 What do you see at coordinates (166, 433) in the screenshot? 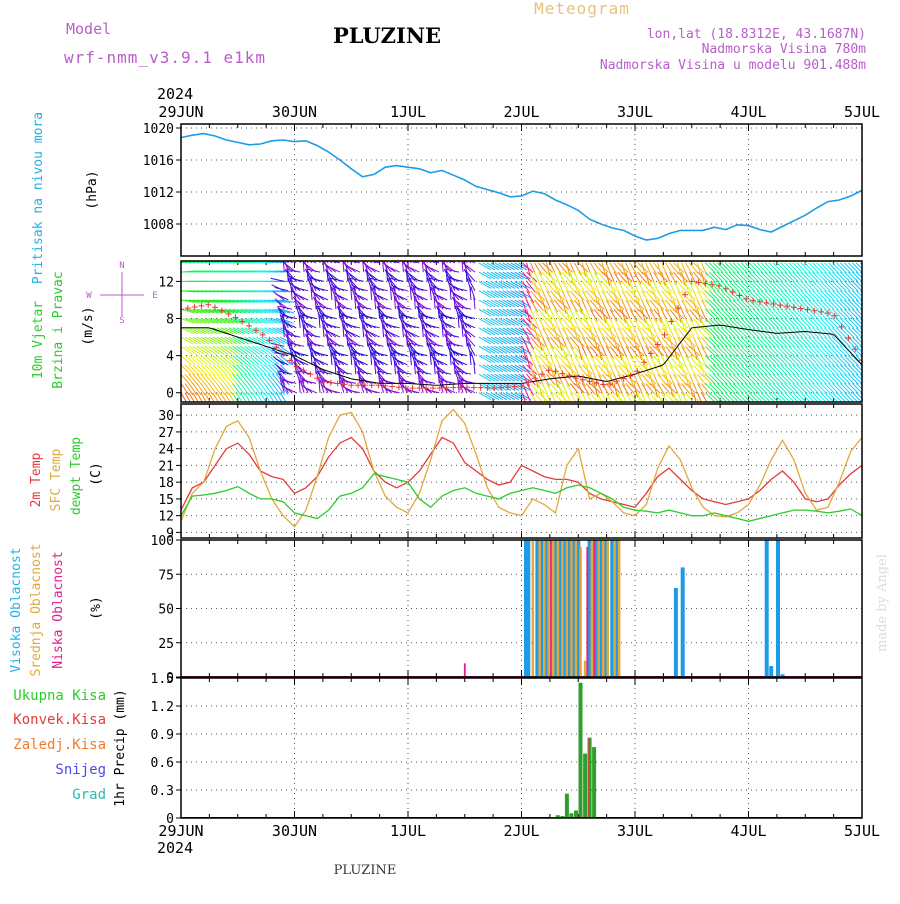
I see `y-tick-label: 27` at bounding box center [166, 433].